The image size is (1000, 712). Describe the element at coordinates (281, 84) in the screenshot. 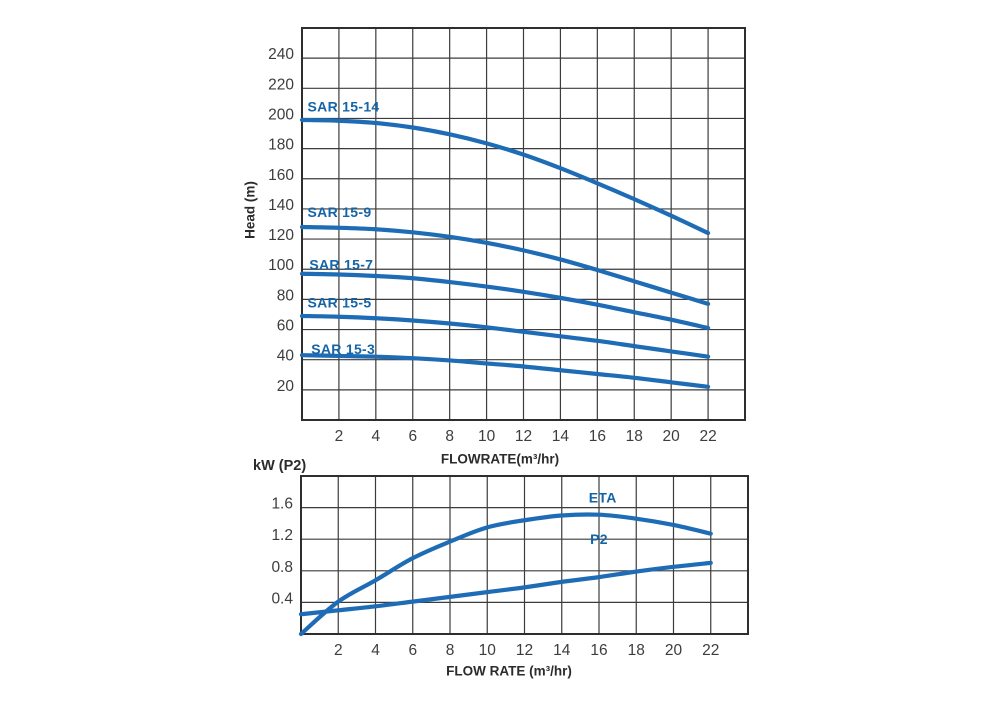

I see `head-chart-y-tick-label: 220` at that location.